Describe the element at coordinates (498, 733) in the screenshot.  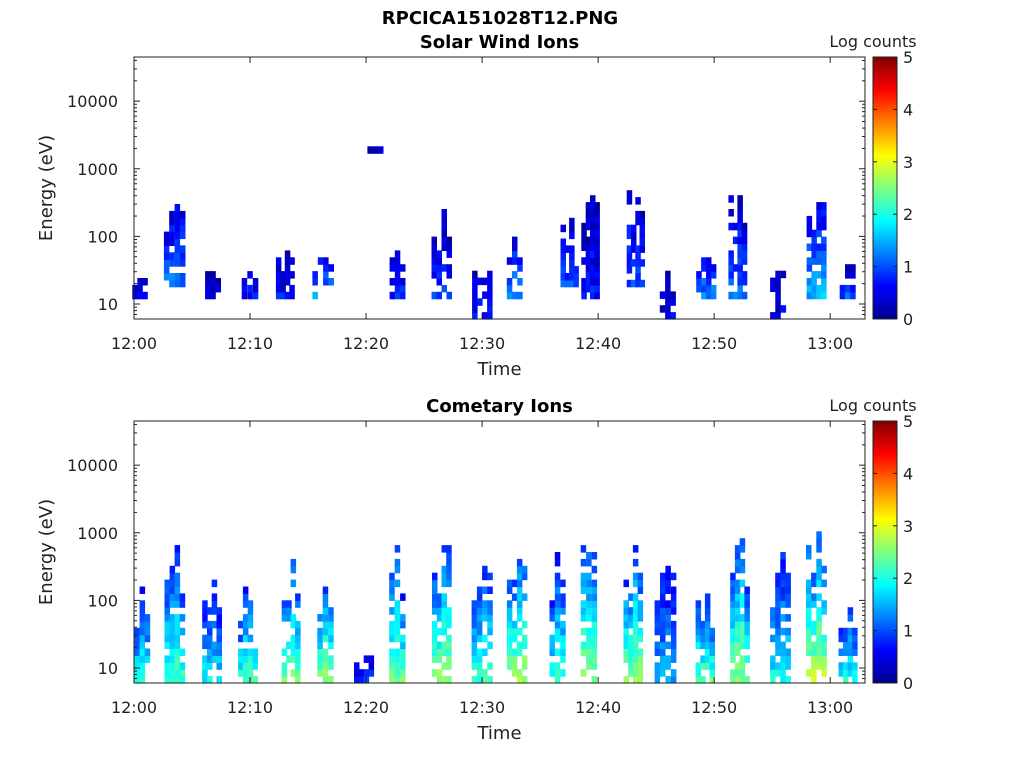
I see `x-axis-label: Time` at that location.